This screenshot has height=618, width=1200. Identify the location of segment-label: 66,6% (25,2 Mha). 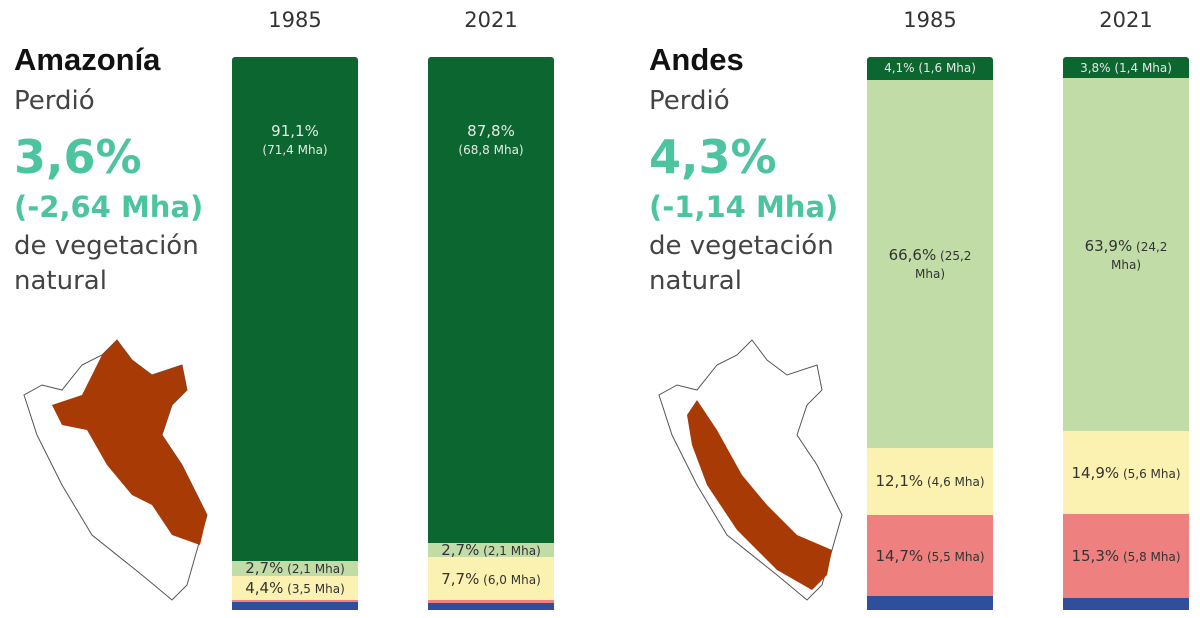
(930, 263).